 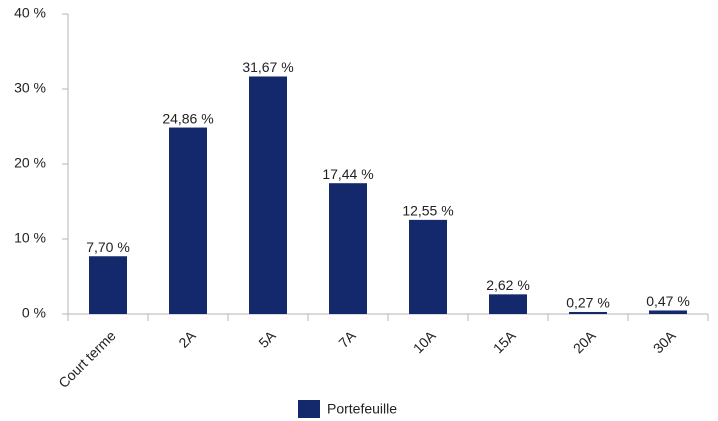 What do you see at coordinates (588, 303) in the screenshot?
I see `data-label: 0,27 %` at bounding box center [588, 303].